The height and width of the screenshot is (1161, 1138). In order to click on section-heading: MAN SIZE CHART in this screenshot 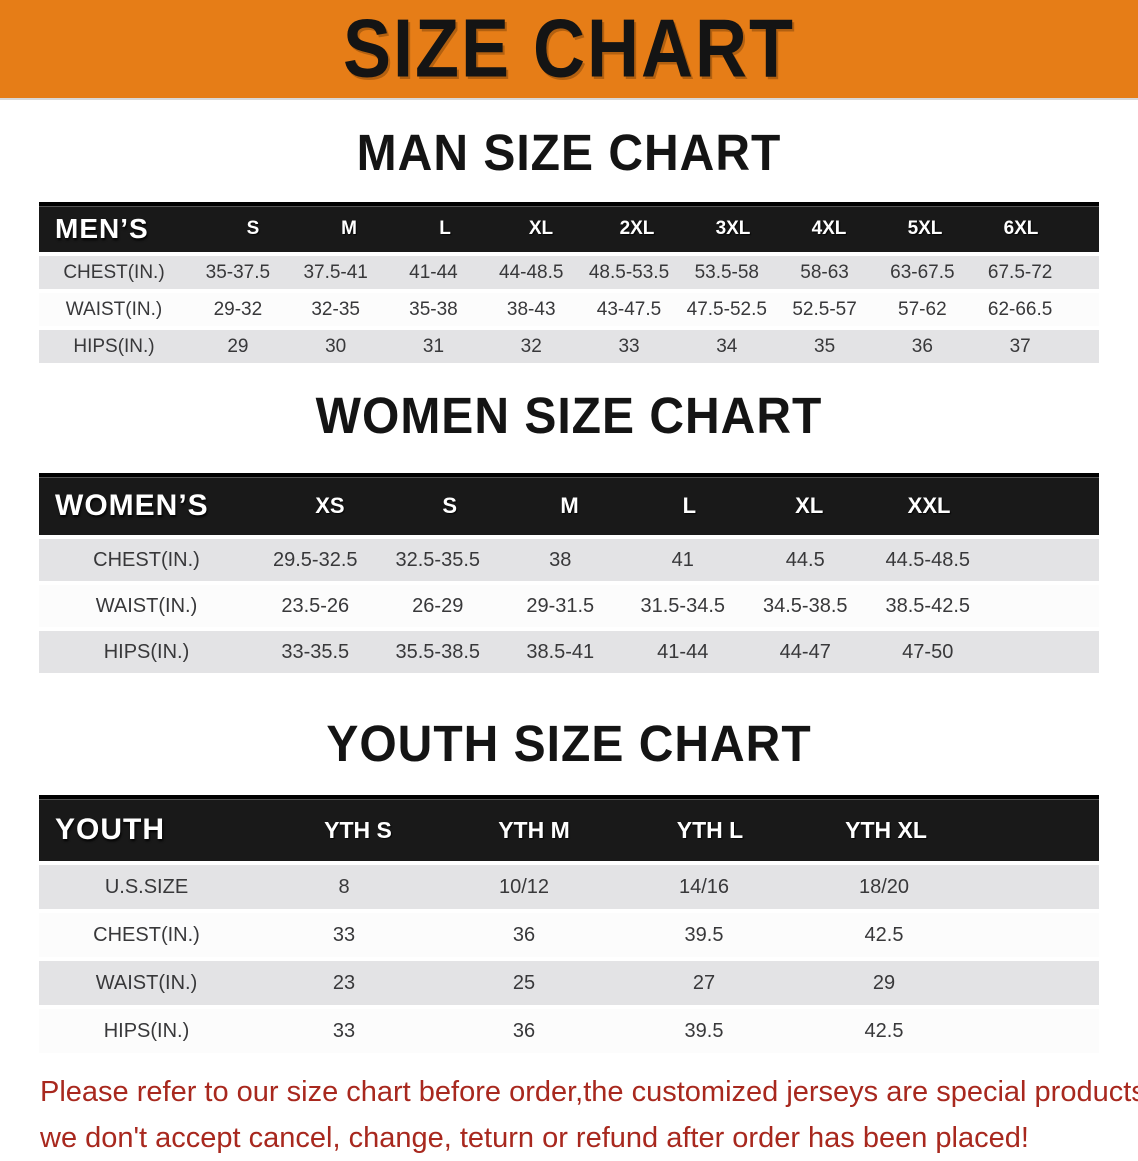, I will do `click(569, 153)`.